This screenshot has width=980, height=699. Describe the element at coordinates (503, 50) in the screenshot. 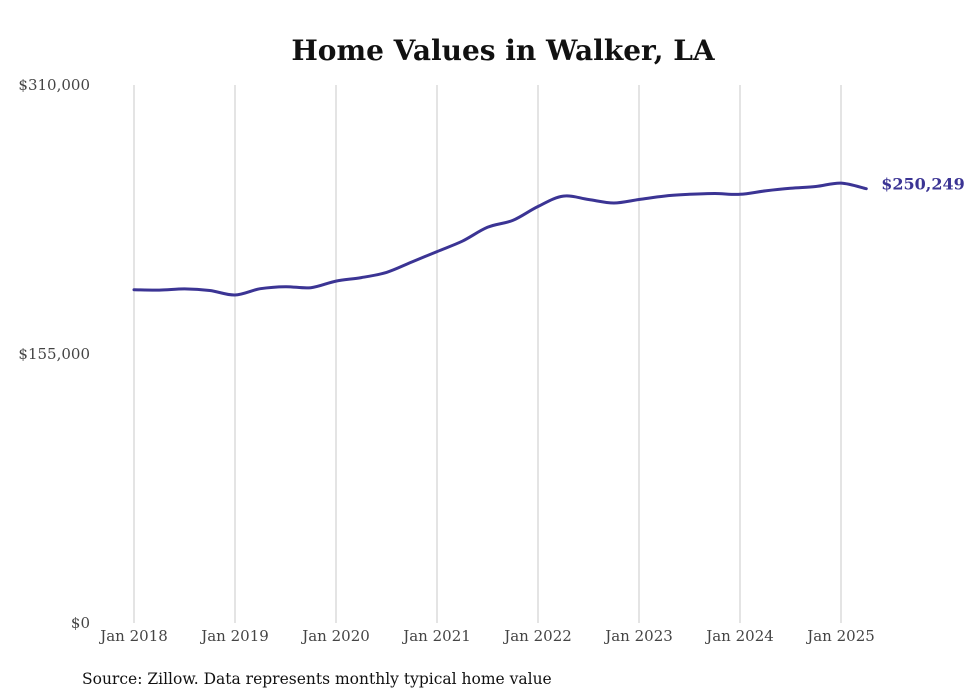

I see `chart-title: Home Values in Walker, LA` at that location.